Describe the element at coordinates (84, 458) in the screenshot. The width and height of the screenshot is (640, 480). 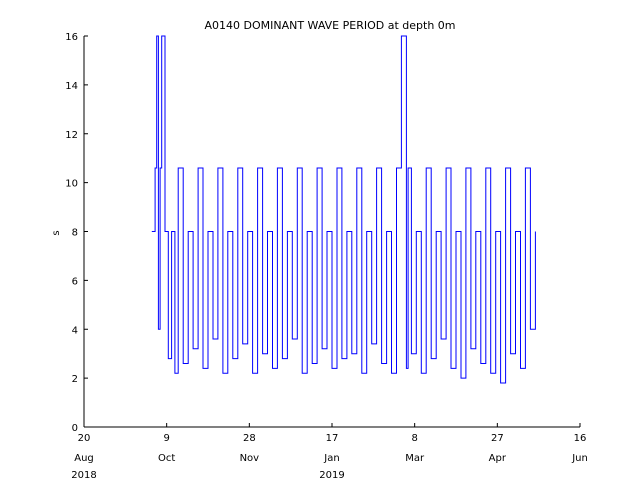
I see `x-tick-month-label: Aug` at that location.